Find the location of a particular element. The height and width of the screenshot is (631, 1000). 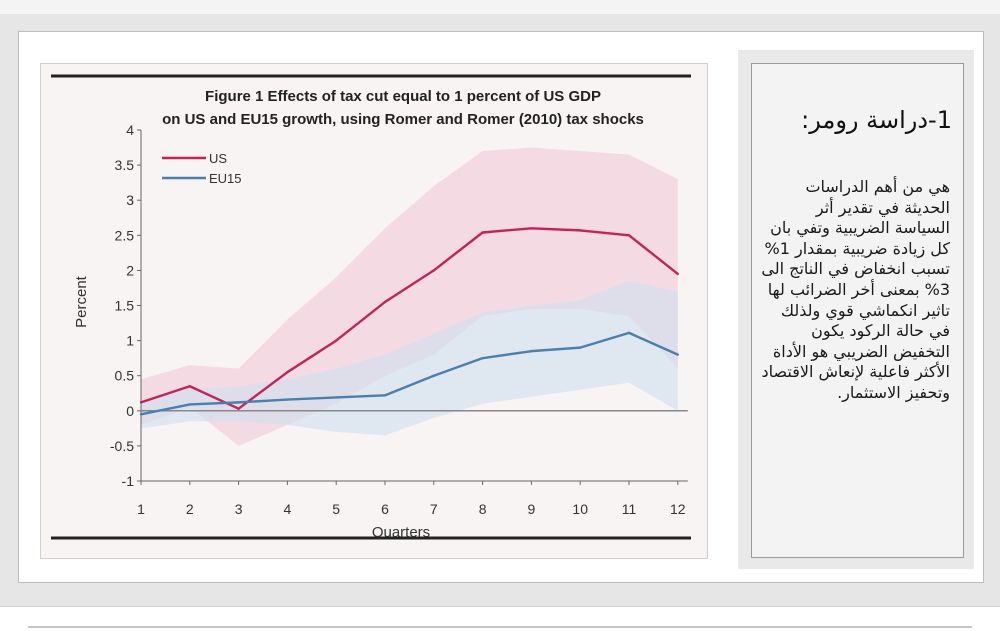

y-tick-label: -1 is located at coordinates (128, 481).